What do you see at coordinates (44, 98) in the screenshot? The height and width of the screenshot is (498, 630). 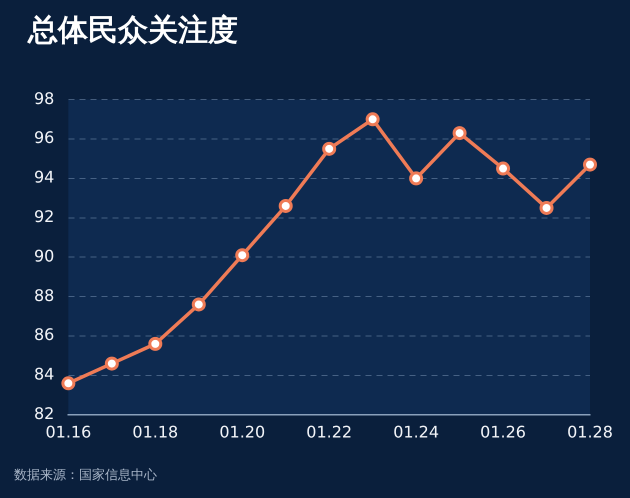 I see `y-tick-label: 98` at bounding box center [44, 98].